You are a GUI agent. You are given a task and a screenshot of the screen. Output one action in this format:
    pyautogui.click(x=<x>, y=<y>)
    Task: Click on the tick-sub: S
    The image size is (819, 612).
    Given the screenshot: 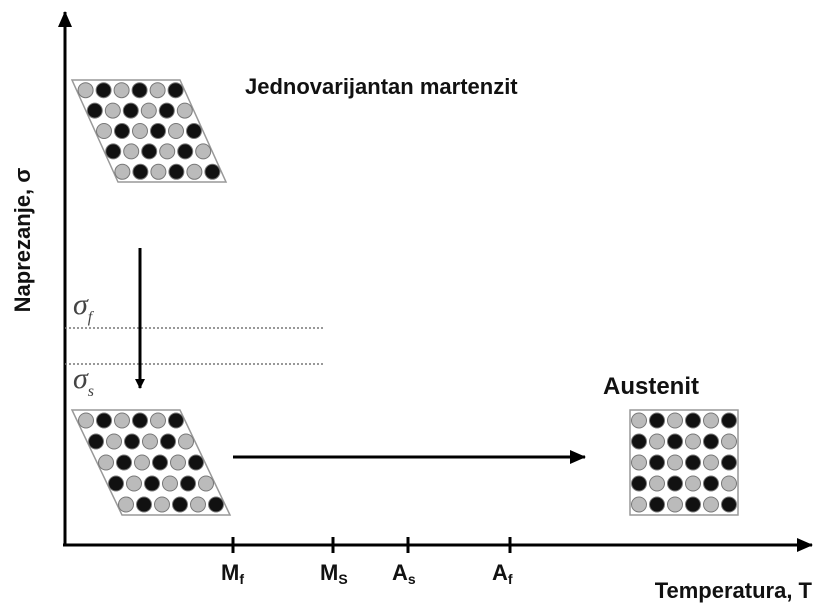 What is the action you would take?
    pyautogui.click(x=342, y=579)
    